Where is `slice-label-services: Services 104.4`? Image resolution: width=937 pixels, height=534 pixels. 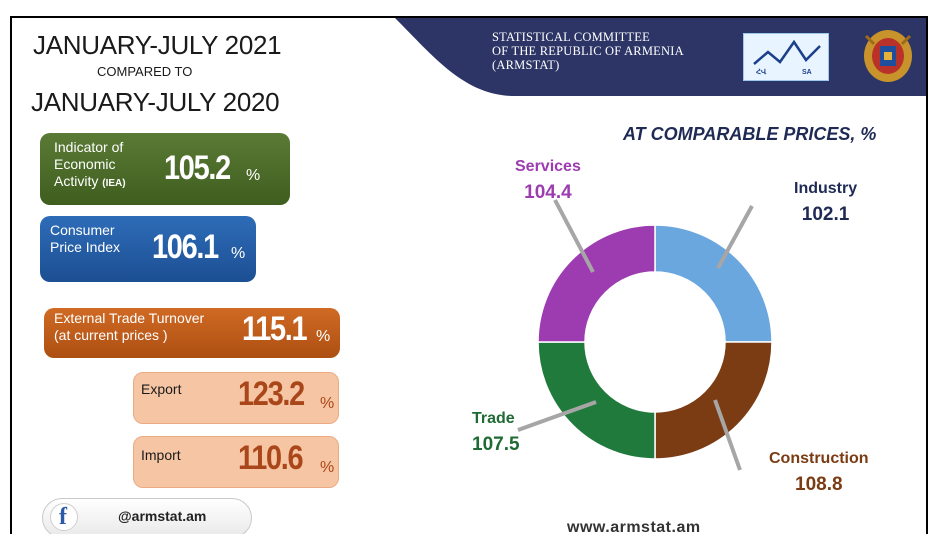
slice-label-services: Services 104.4 is located at coordinates (548, 181).